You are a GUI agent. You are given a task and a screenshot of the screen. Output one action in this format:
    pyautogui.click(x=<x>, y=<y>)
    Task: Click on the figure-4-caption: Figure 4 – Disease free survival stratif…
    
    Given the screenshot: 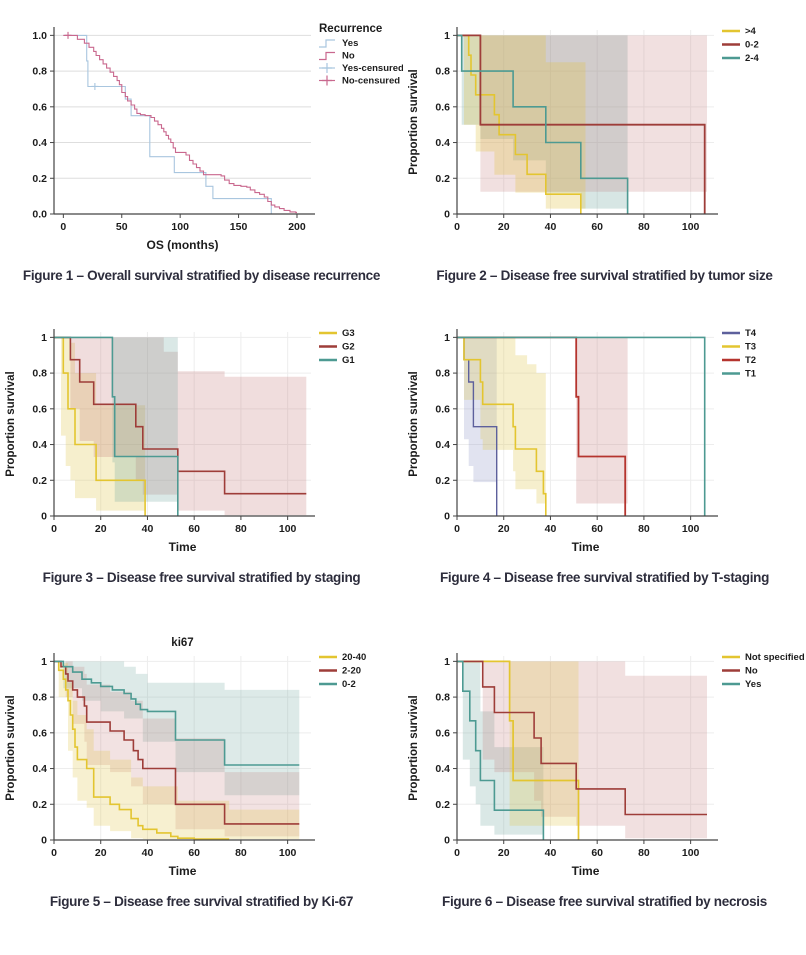 What is the action you would take?
    pyautogui.click(x=604, y=577)
    